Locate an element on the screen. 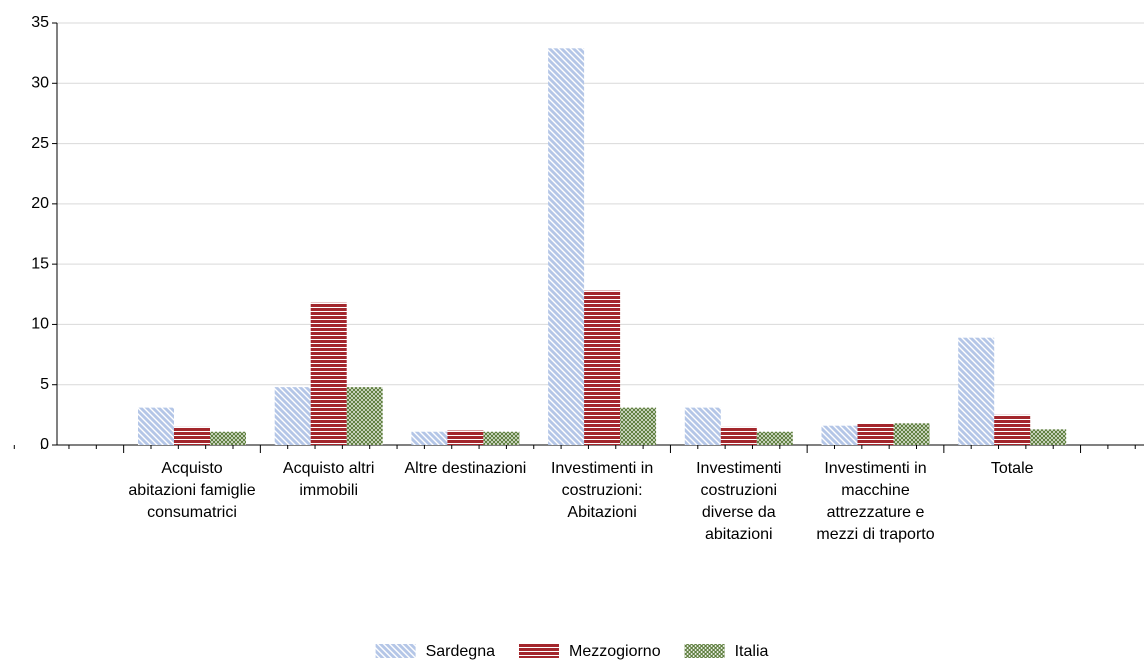 The image size is (1144, 666). legend: Sardegna Mezzogiorno Italia is located at coordinates (572, 651).